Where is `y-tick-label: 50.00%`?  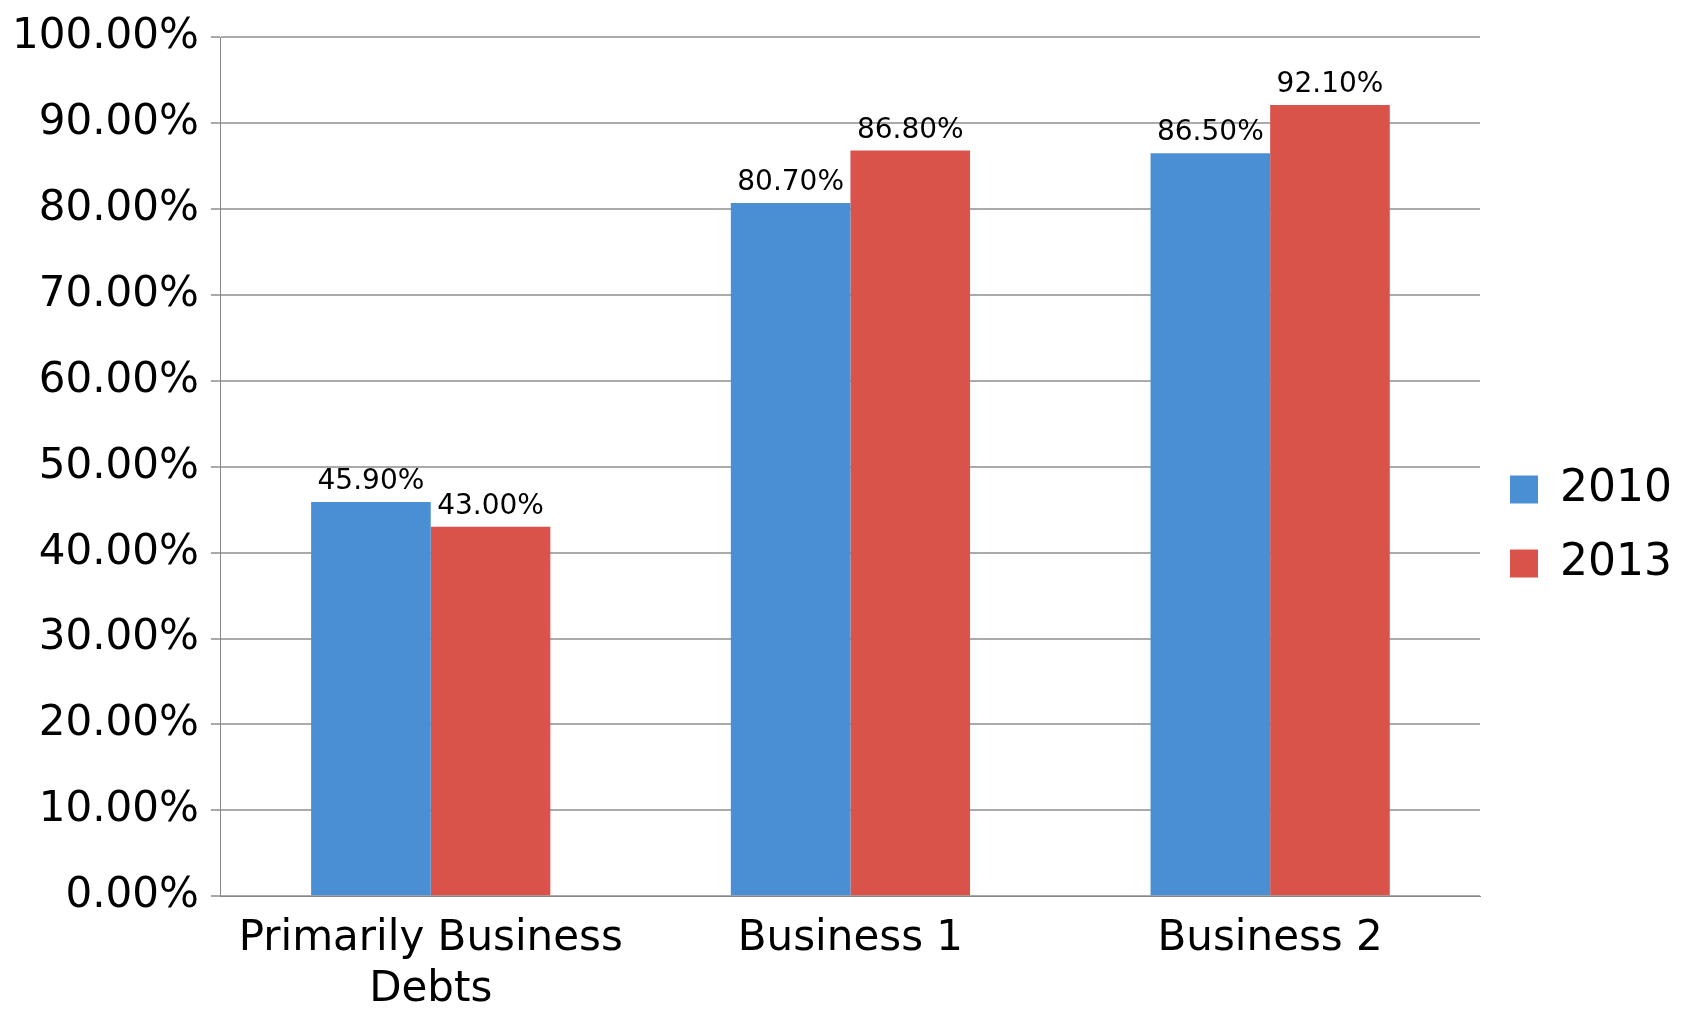 y-tick-label: 50.00% is located at coordinates (118, 463).